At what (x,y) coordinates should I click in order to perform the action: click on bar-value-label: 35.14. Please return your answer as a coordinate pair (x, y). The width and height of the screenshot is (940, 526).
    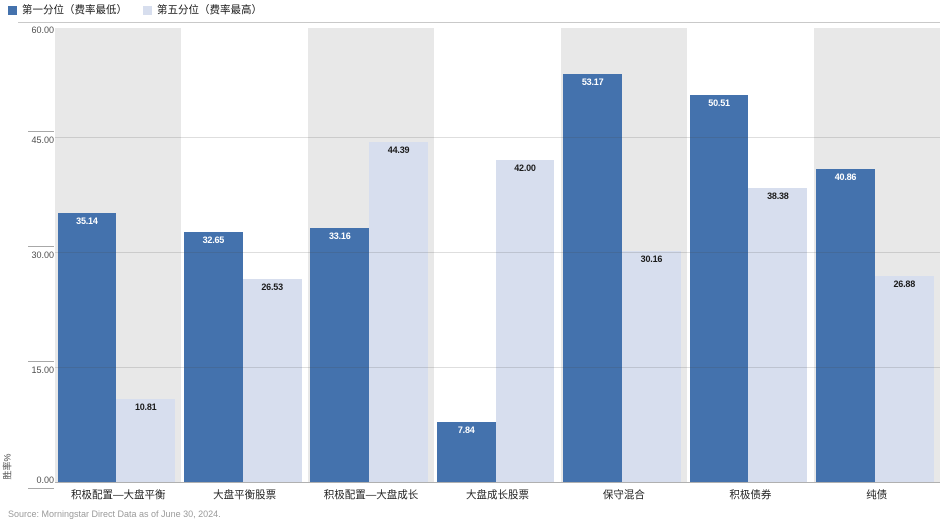
    Looking at the image, I should click on (87, 220).